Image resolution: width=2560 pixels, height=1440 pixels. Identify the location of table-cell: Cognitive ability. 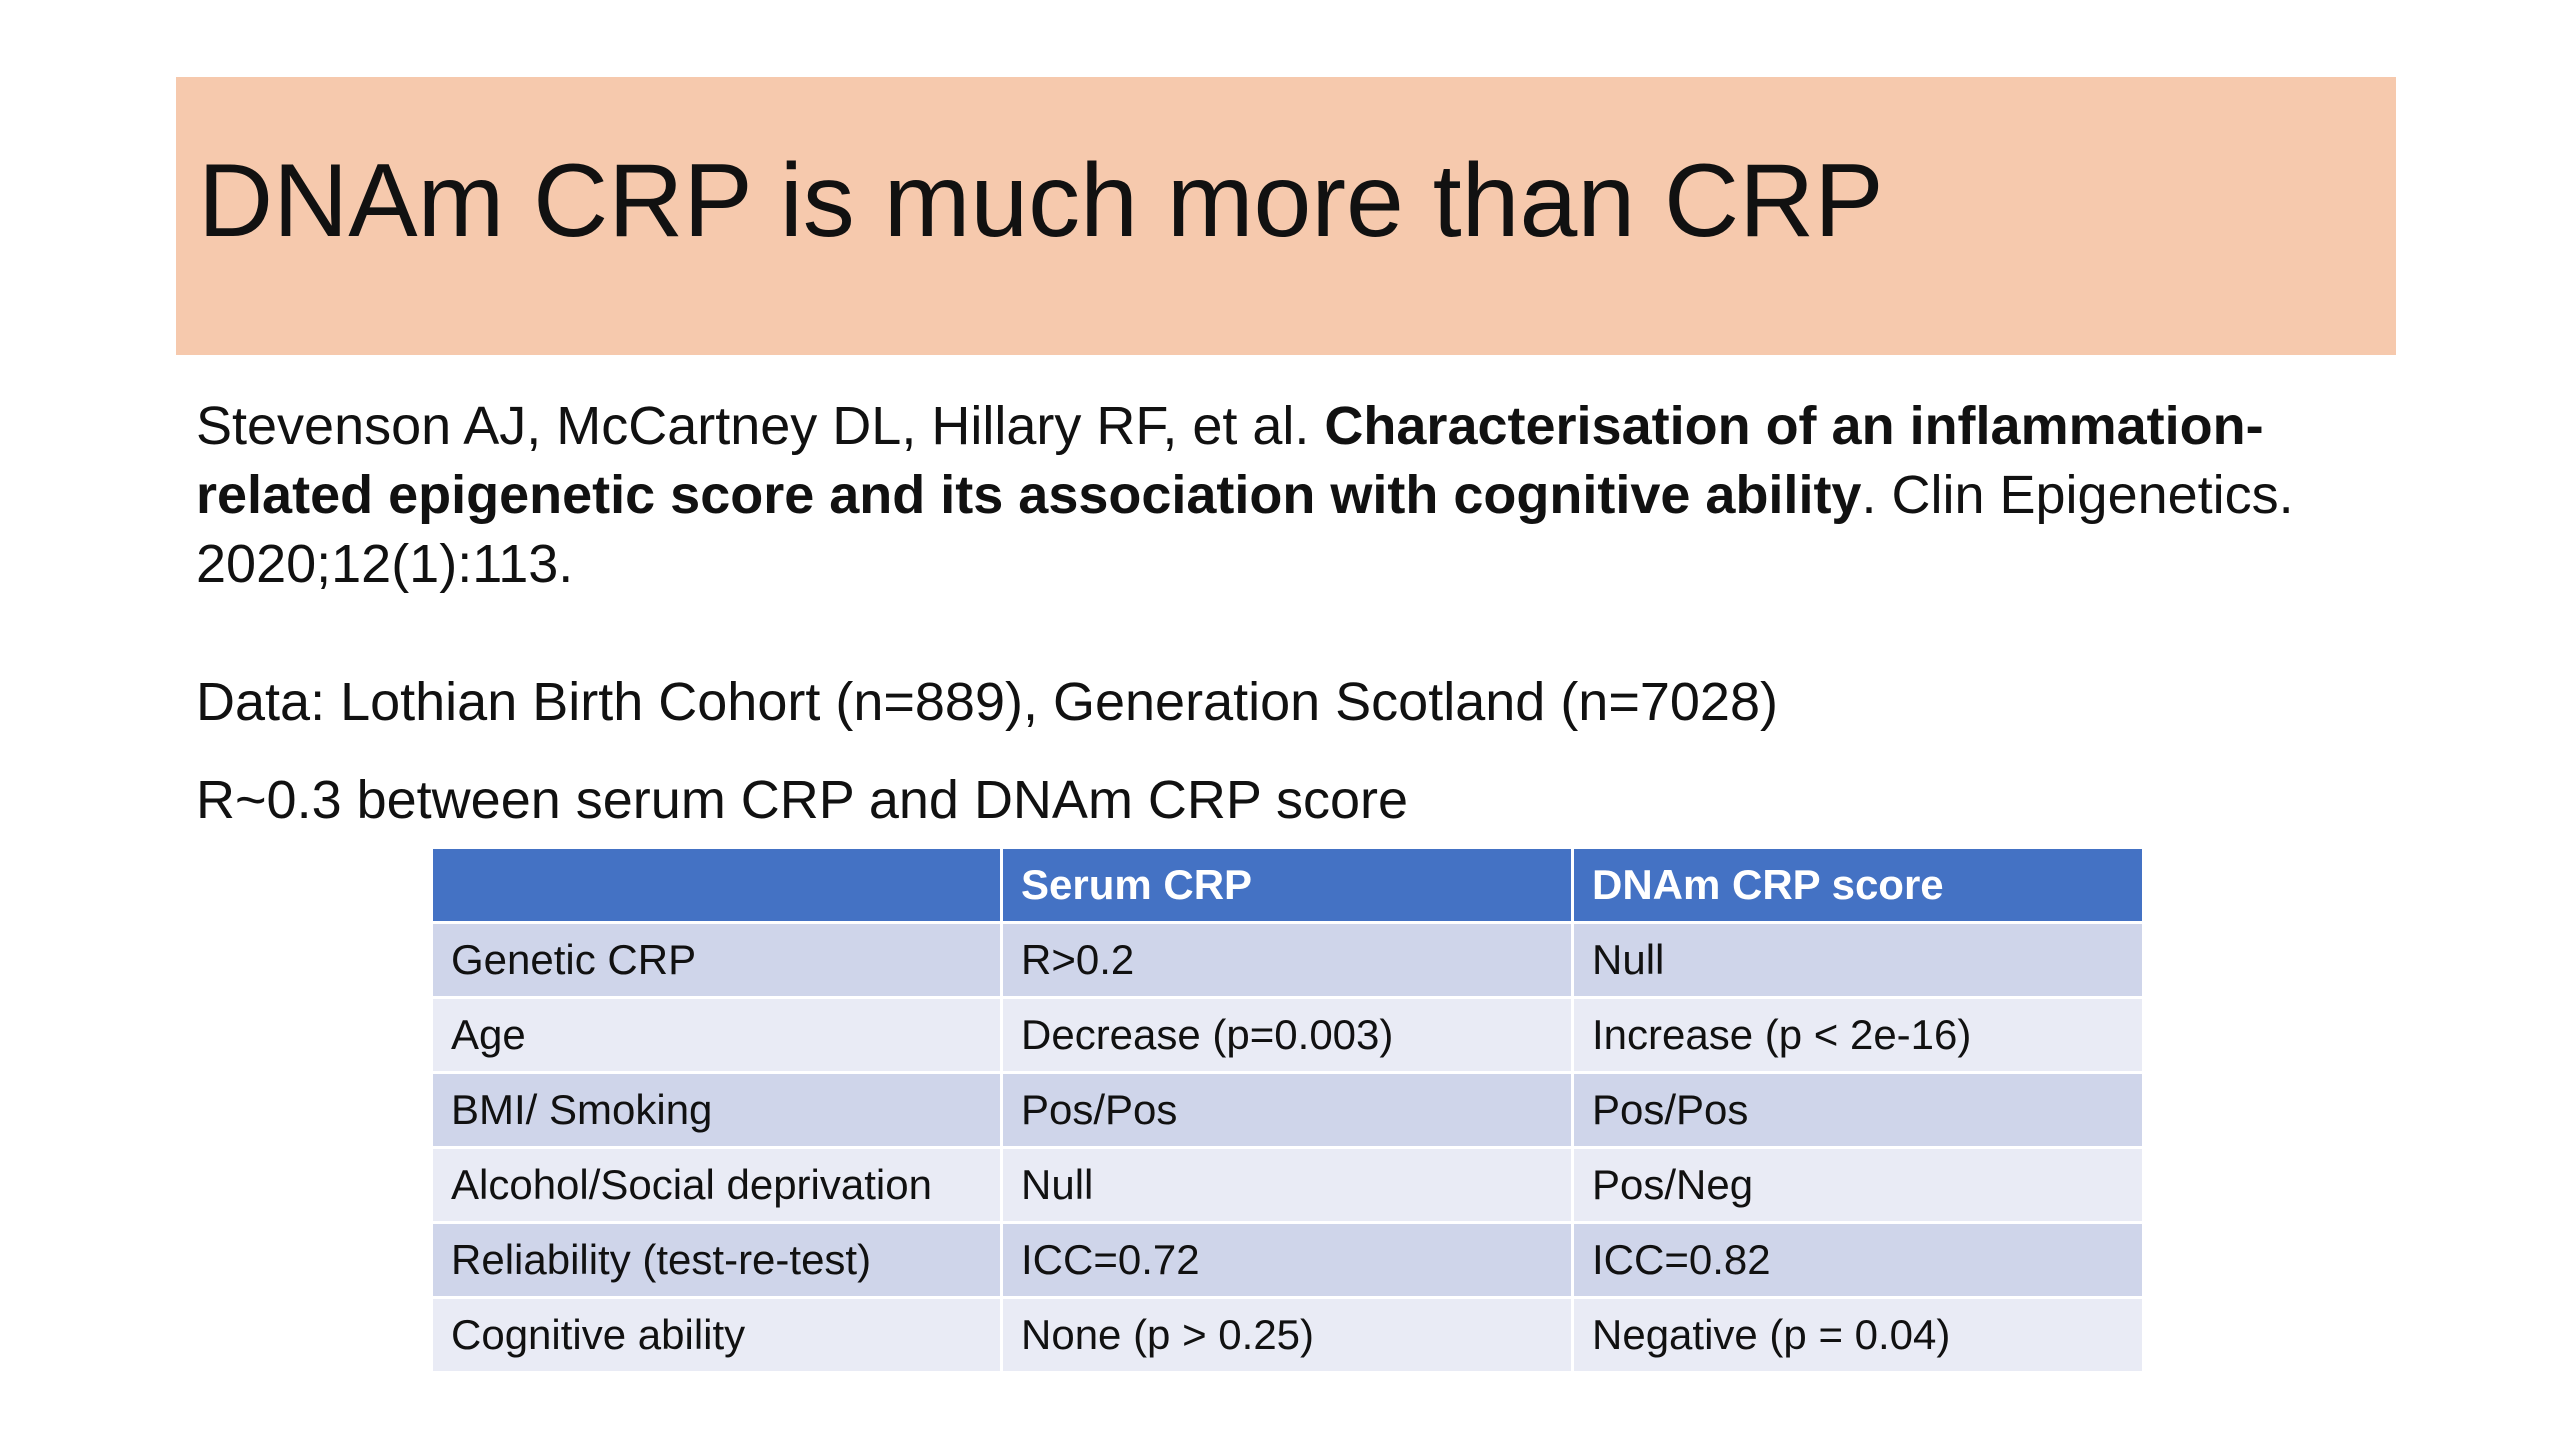
(716, 1335).